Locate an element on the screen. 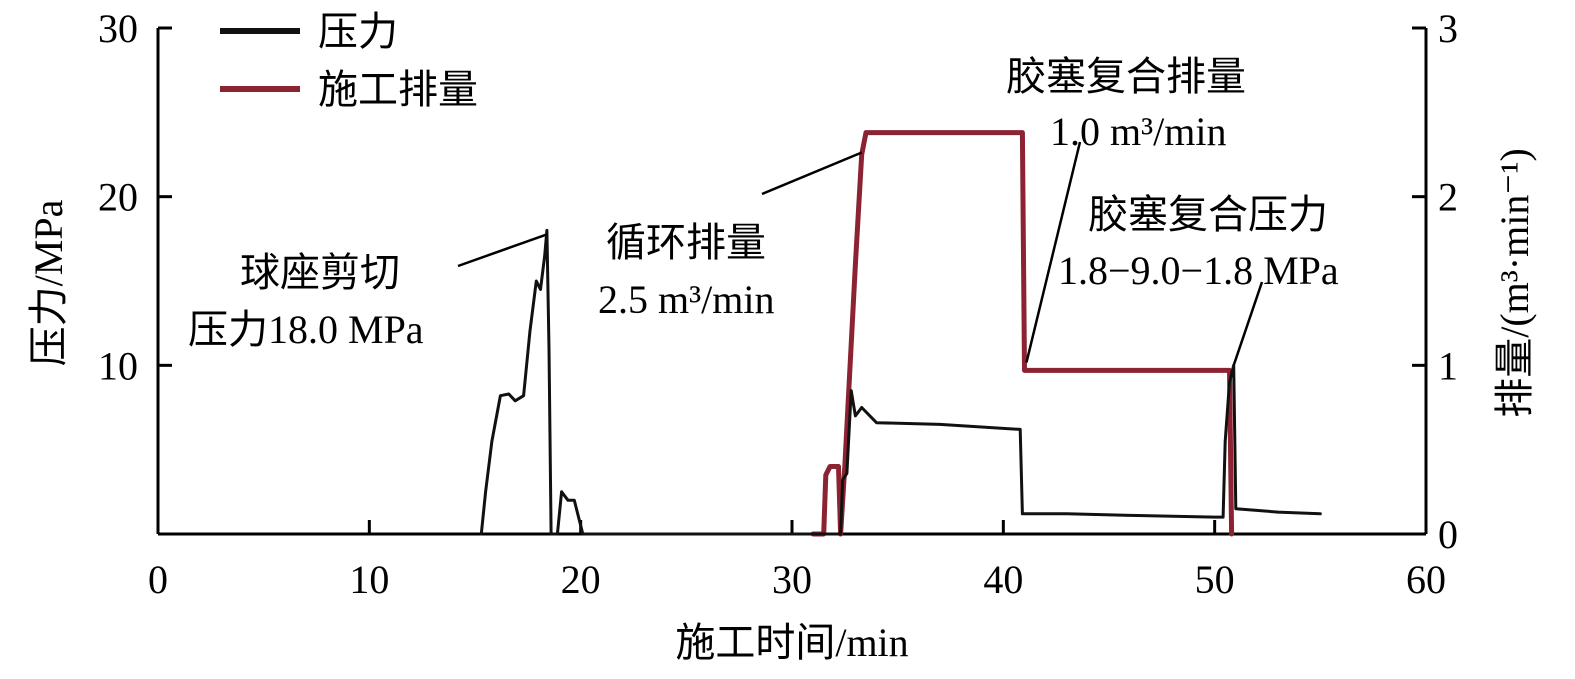 The image size is (1575, 679). y-left-tick-label: 30 is located at coordinates (118, 28).